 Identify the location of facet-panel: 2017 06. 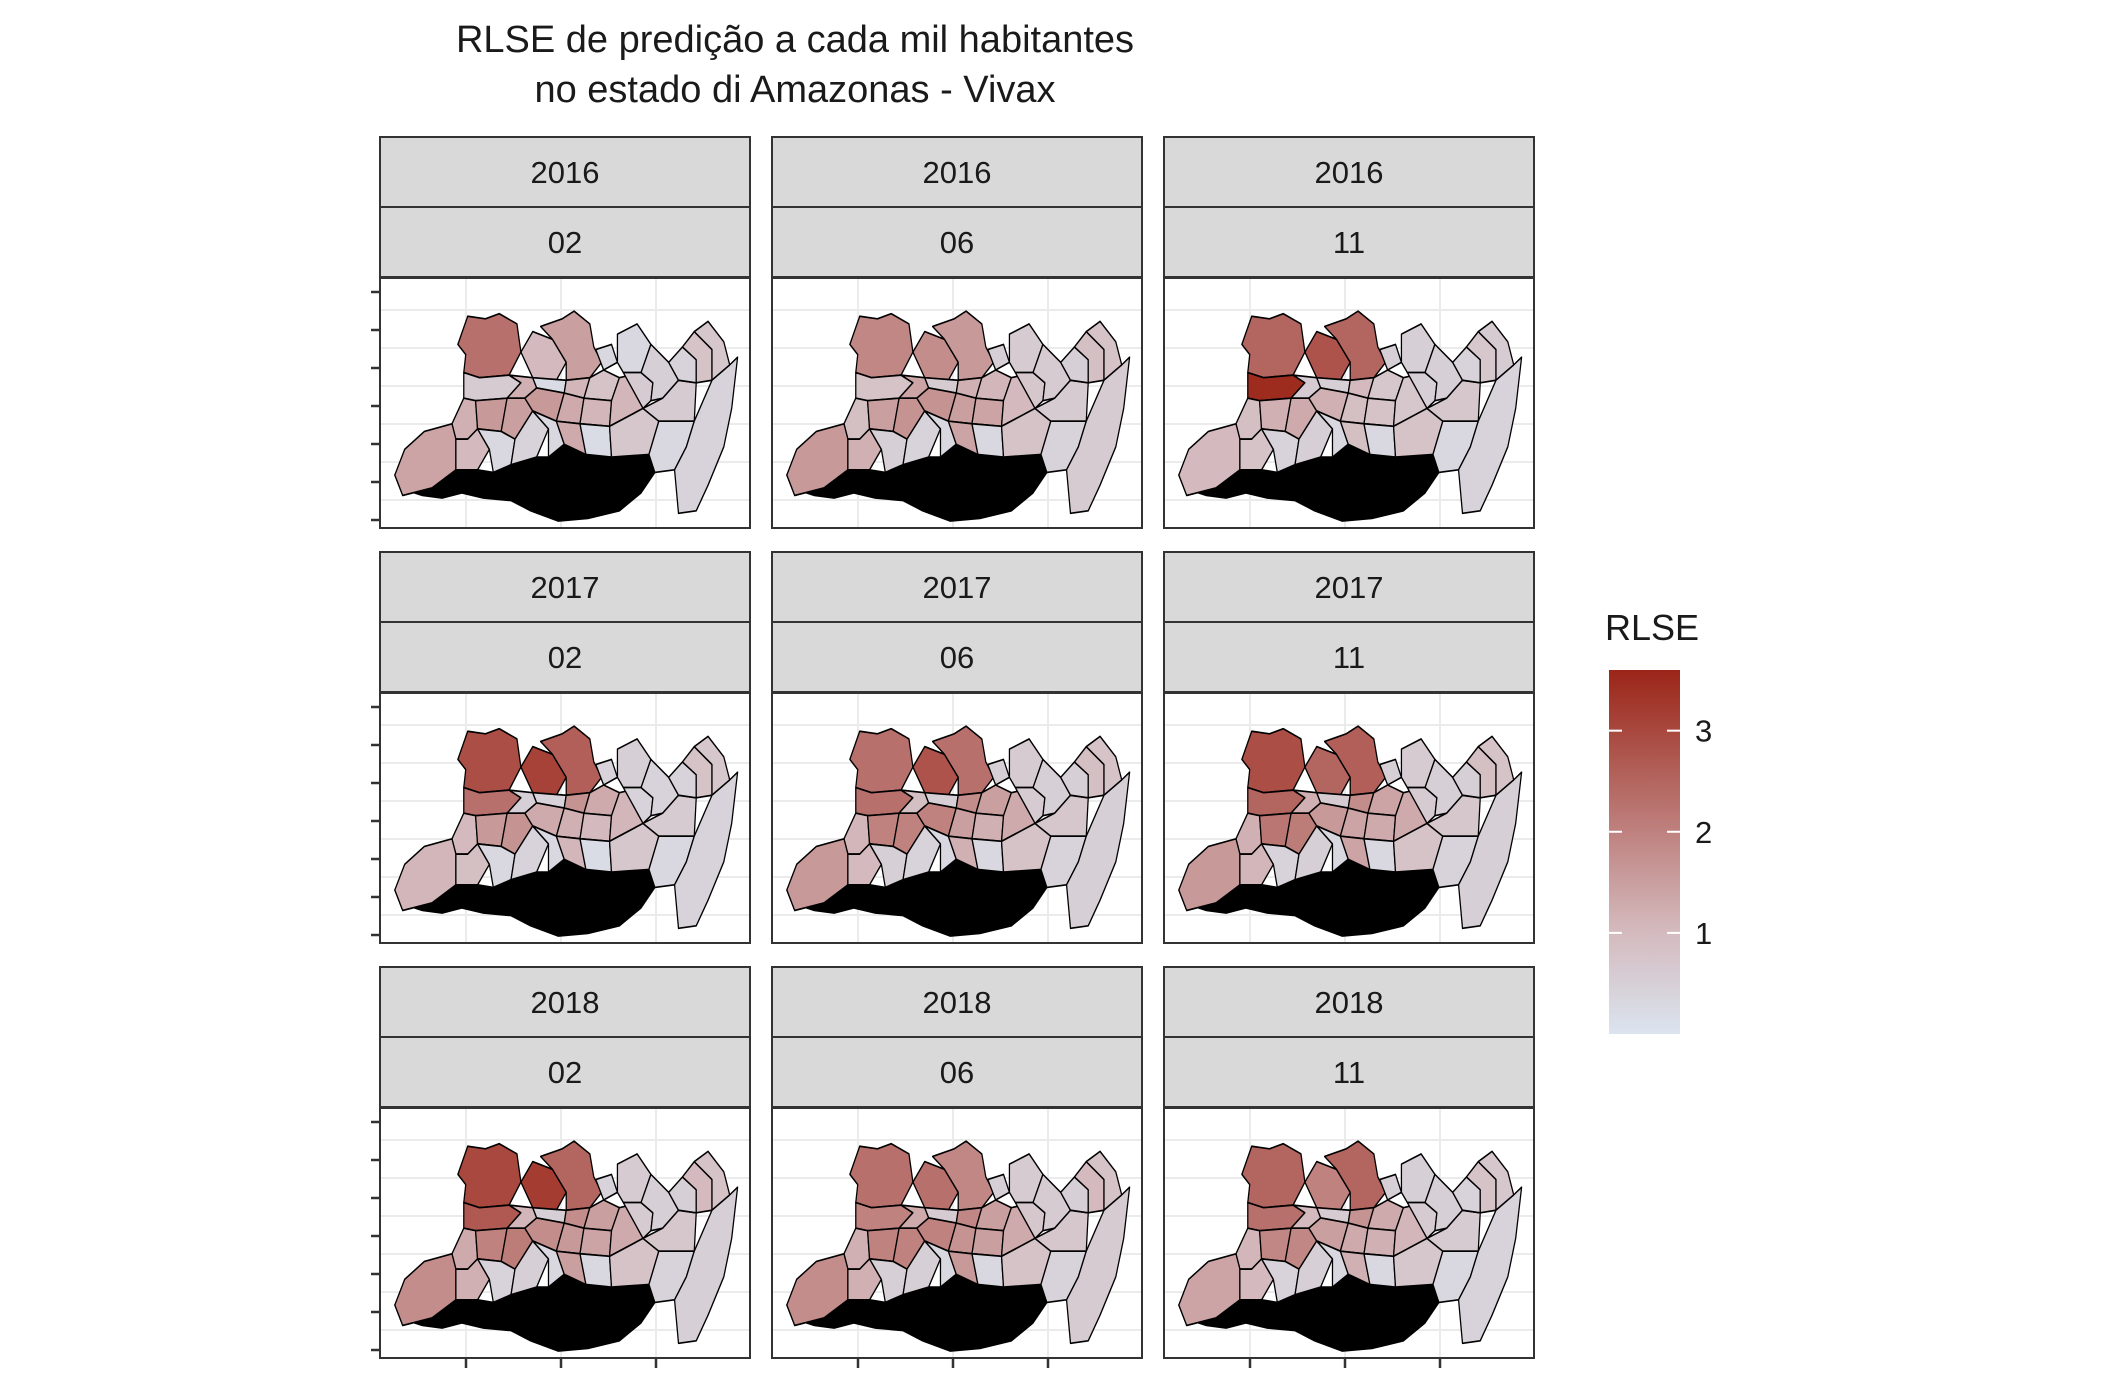
(957, 747).